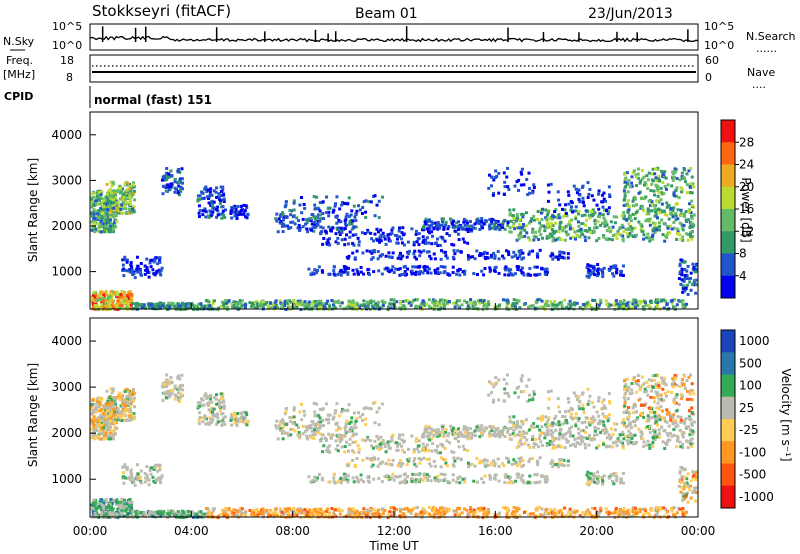 This screenshot has width=800, height=554. What do you see at coordinates (66, 180) in the screenshot?
I see `y-tick-label: 3000` at bounding box center [66, 180].